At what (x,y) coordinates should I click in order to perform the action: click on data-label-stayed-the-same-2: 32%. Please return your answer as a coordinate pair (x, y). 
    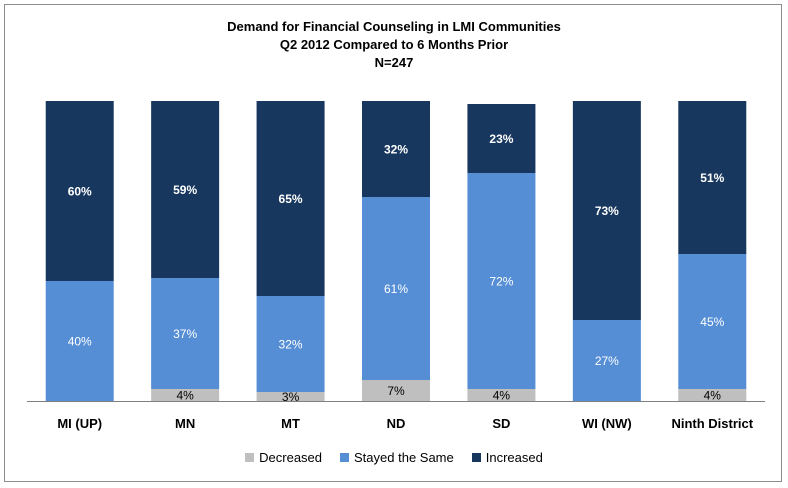
    Looking at the image, I should click on (291, 345).